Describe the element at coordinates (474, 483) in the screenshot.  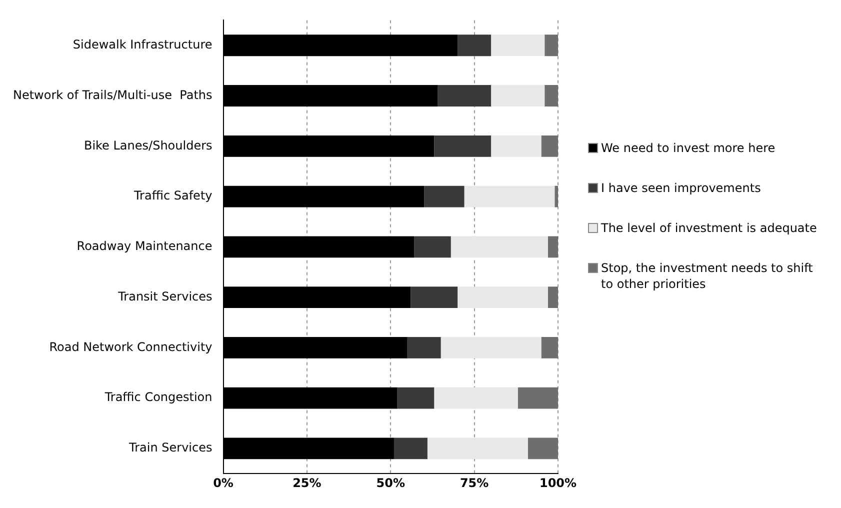
I see `x-tick-label: 75%` at that location.